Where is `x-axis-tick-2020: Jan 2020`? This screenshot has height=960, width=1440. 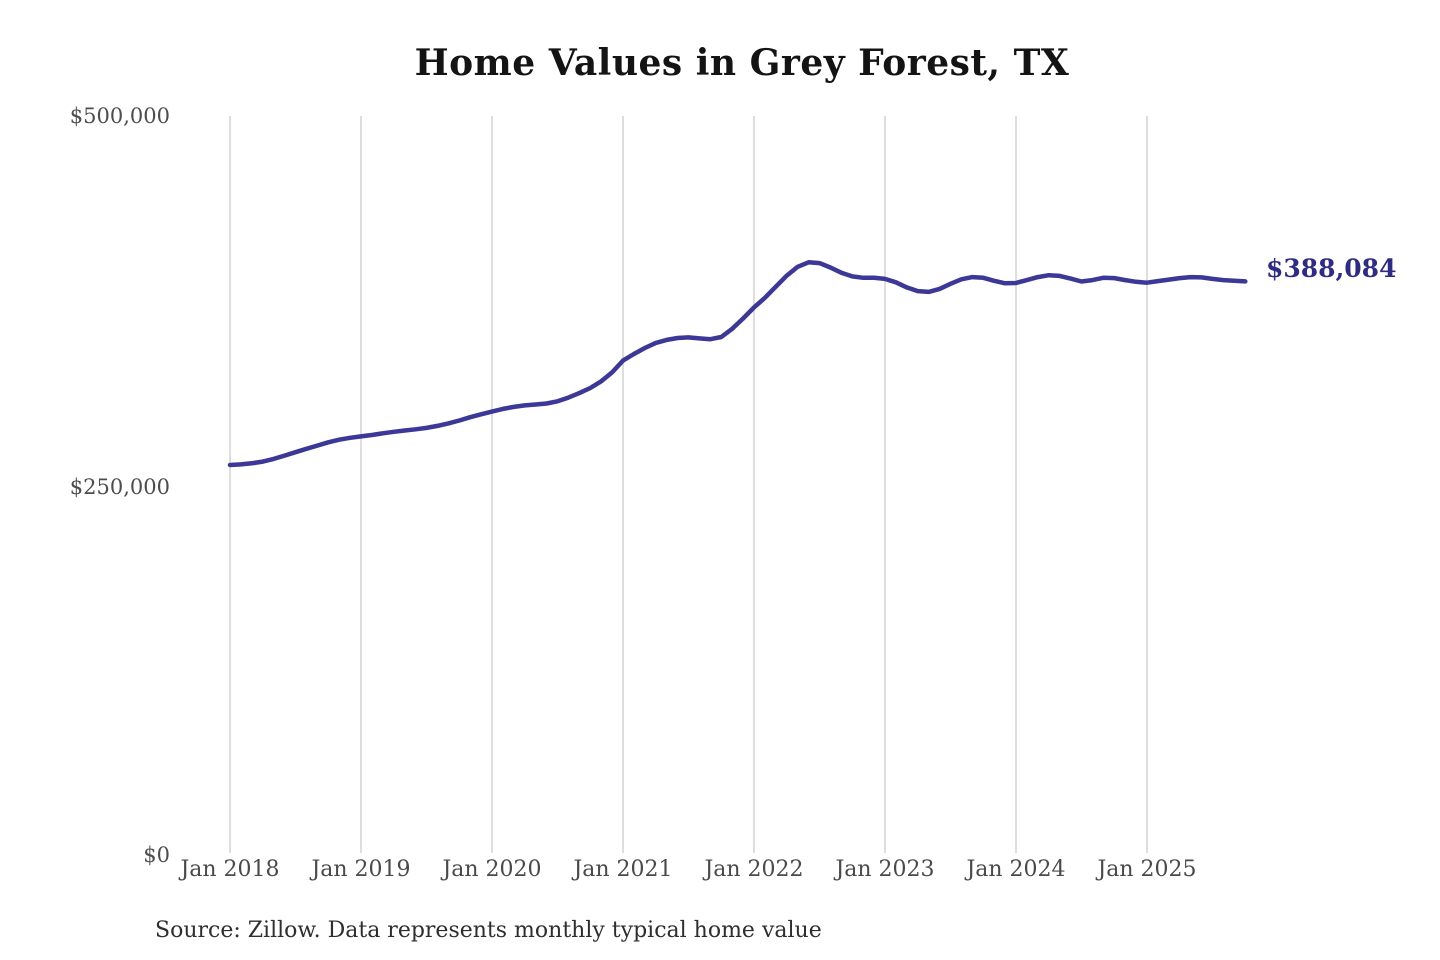
x-axis-tick-2020: Jan 2020 is located at coordinates (492, 869).